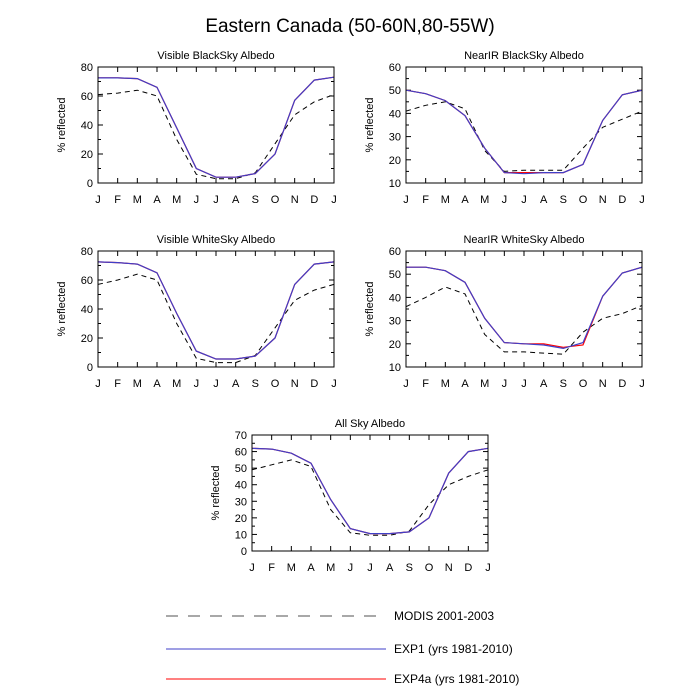 The height and width of the screenshot is (700, 700). Describe the element at coordinates (241, 436) in the screenshot. I see `y-tick-label: 70` at that location.